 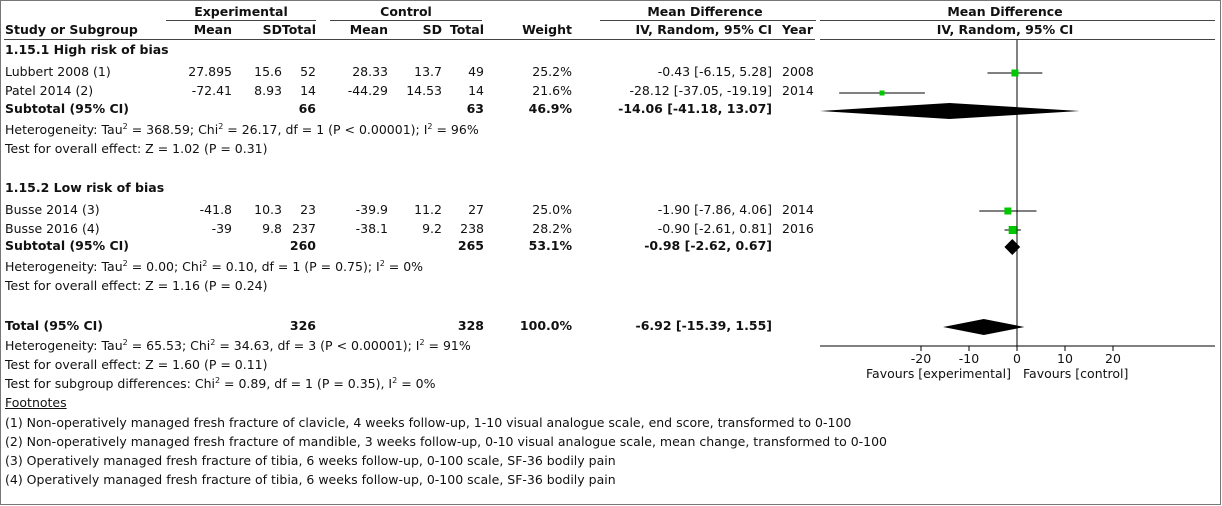 I want to click on mean2-cell: -39.9, so click(x=371, y=209).